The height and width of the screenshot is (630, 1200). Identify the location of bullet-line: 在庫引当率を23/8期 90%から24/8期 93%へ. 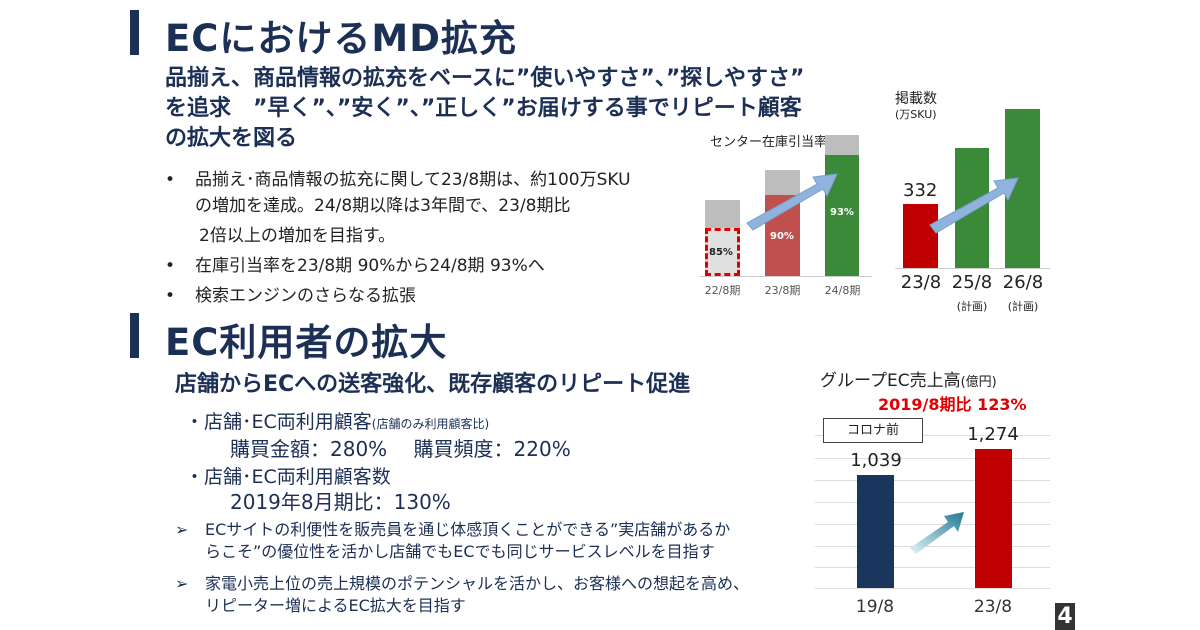
(370, 266).